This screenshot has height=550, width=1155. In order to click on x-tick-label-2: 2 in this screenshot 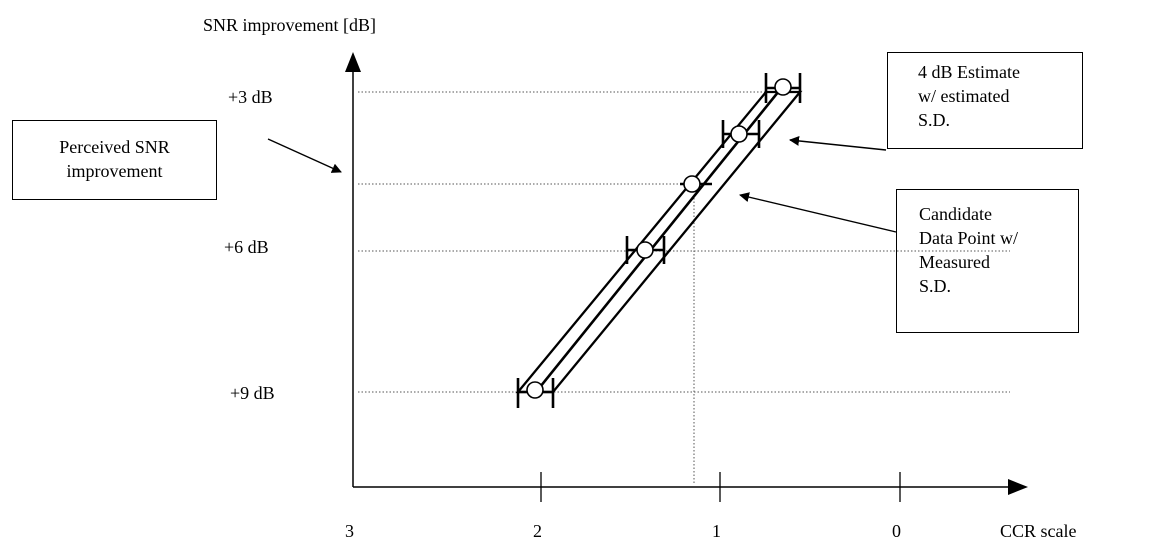, I will do `click(537, 531)`.